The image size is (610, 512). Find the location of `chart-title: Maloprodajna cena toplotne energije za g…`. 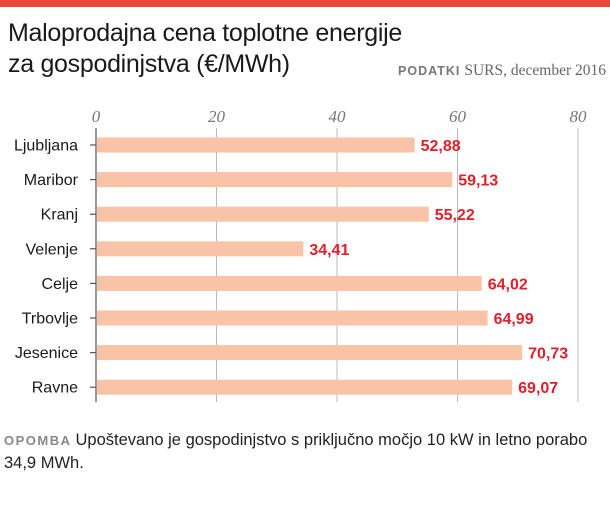

chart-title: Maloprodajna cena toplotne energije za g… is located at coordinates (218, 49).